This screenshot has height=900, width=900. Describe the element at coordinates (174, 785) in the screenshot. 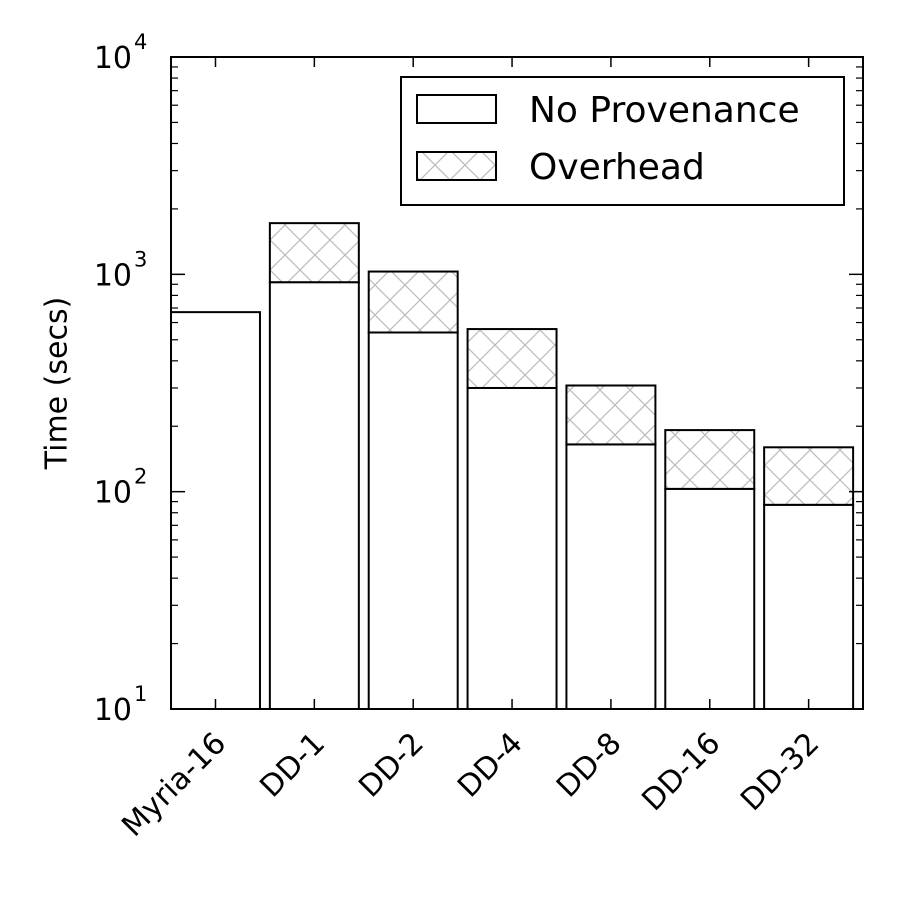

I see `x-tick-label: Myria-16` at that location.